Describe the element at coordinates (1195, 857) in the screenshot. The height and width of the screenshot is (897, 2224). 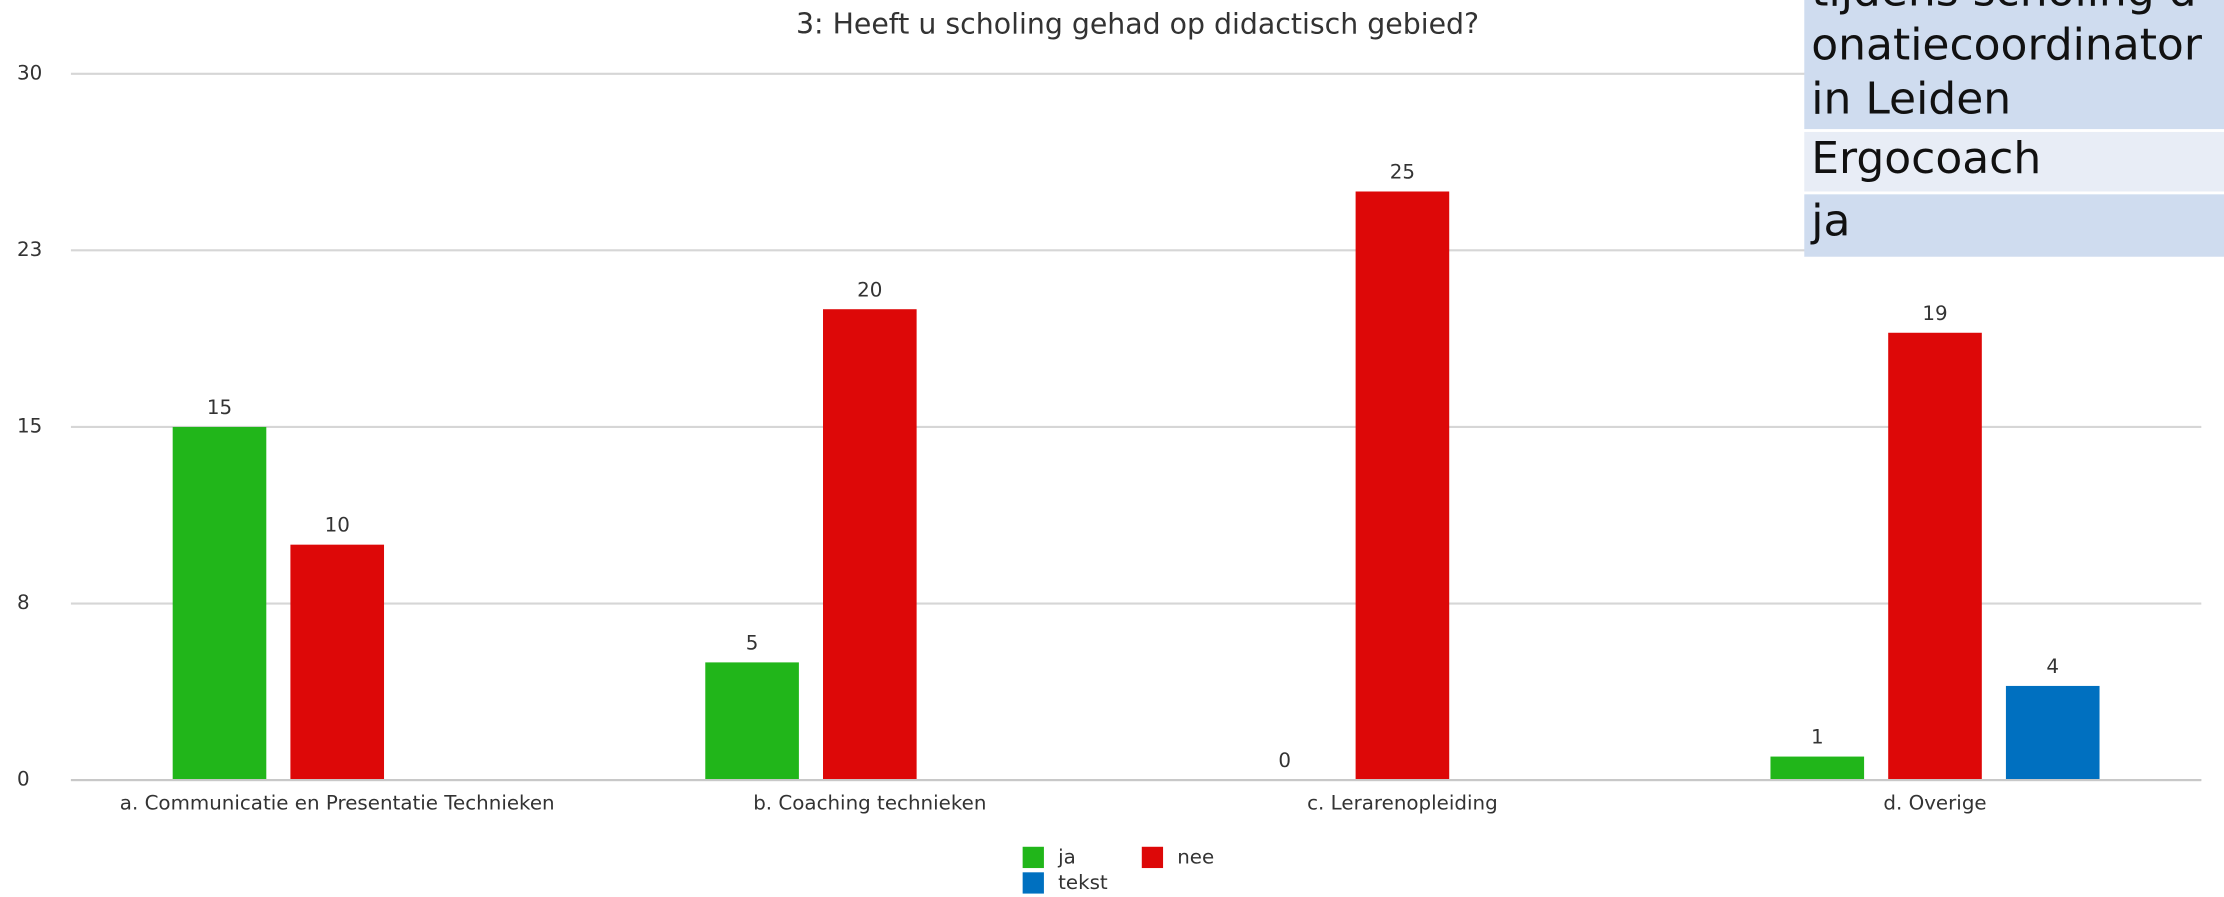
I see `legend-label: nee` at that location.